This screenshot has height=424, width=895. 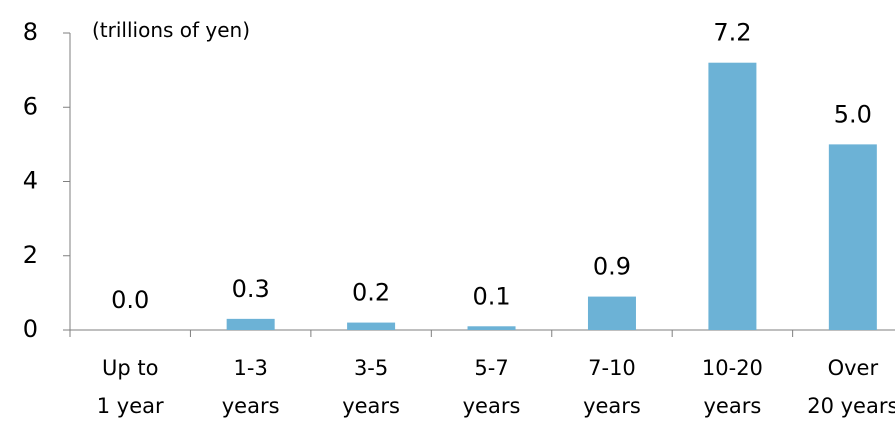 What do you see at coordinates (171, 30) in the screenshot?
I see `unit-label: (trillions of yen)` at bounding box center [171, 30].